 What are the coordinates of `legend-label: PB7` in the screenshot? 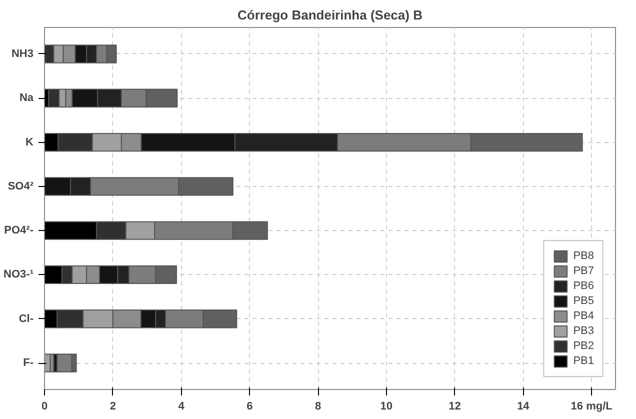 It's located at (583, 271).